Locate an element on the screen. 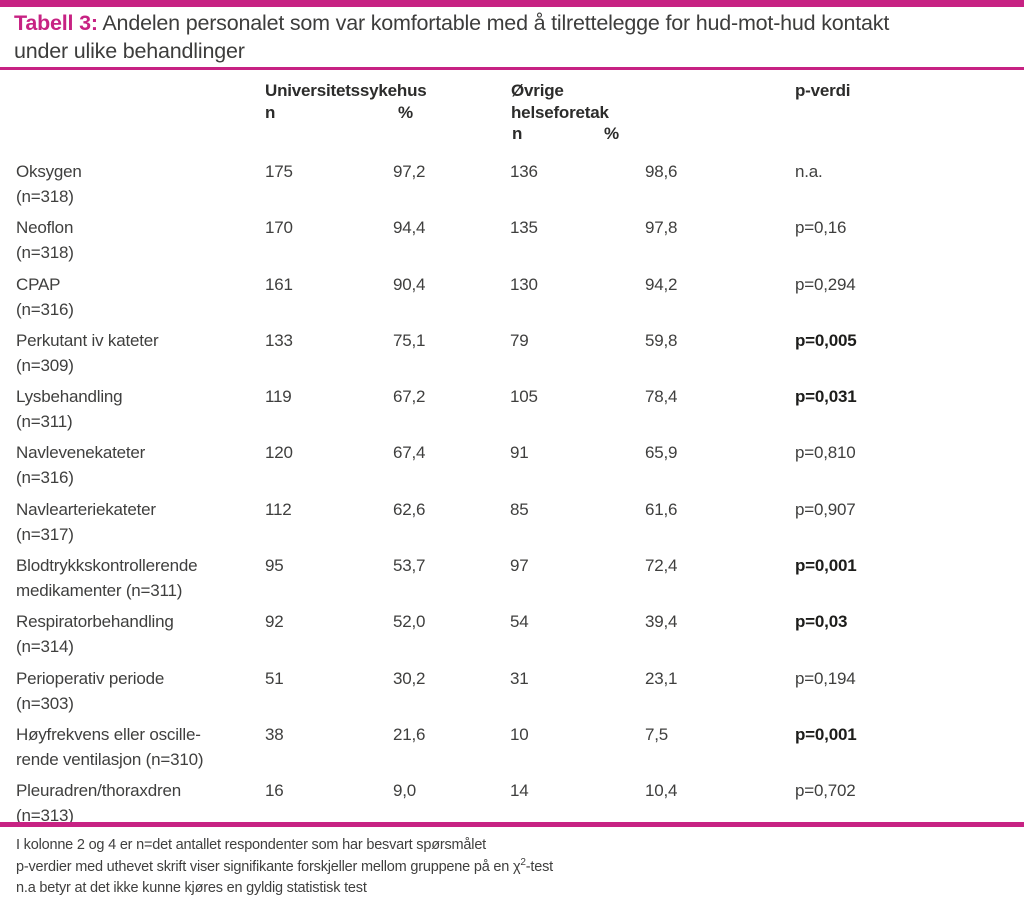 The width and height of the screenshot is (1024, 899). table-row: CPAP (n=316) 161 90,4 130 94,2 p=0,294 is located at coordinates (512, 300).